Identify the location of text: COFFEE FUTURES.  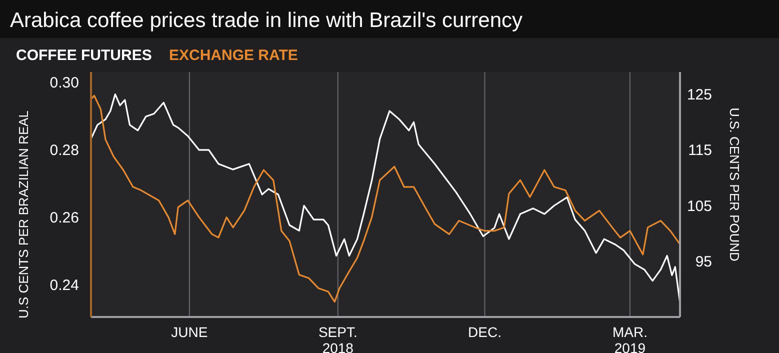
(84, 55).